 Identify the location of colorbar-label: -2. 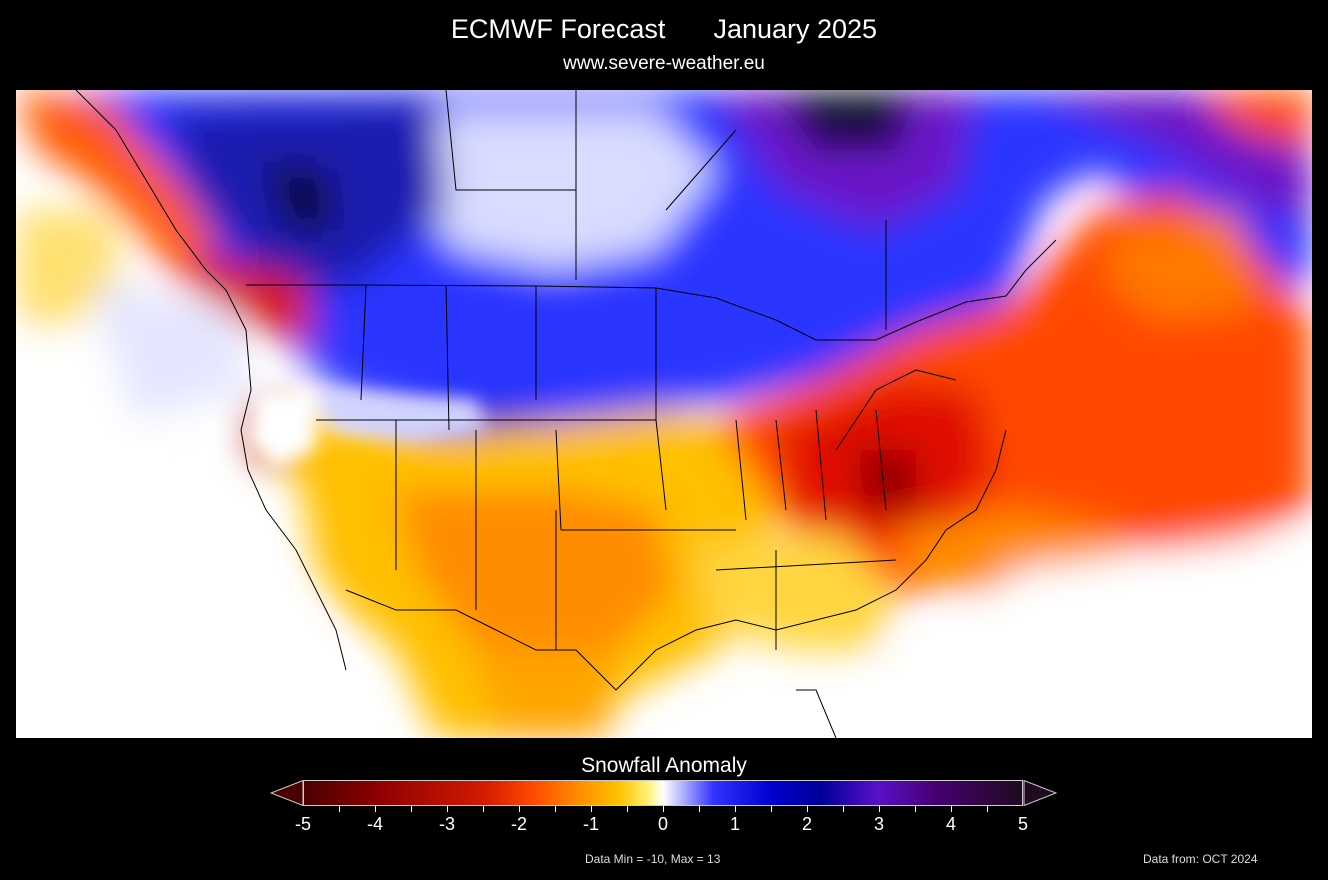
(518, 824).